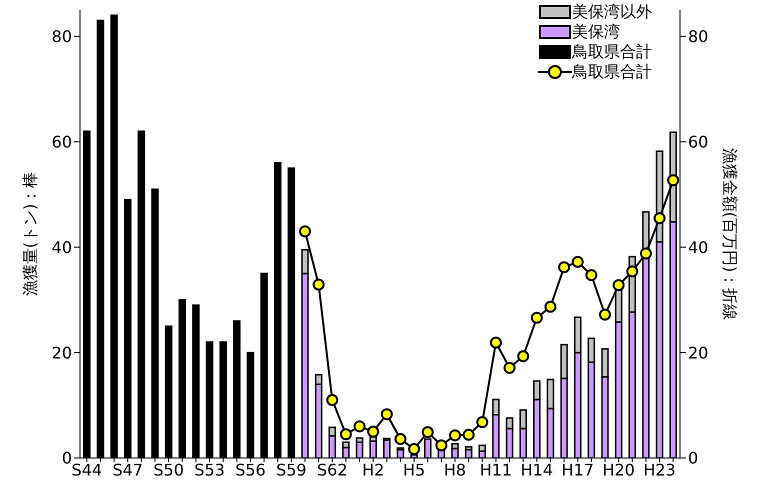 This screenshot has width=760, height=504. I want to click on x-tick-label: S50, so click(168, 470).